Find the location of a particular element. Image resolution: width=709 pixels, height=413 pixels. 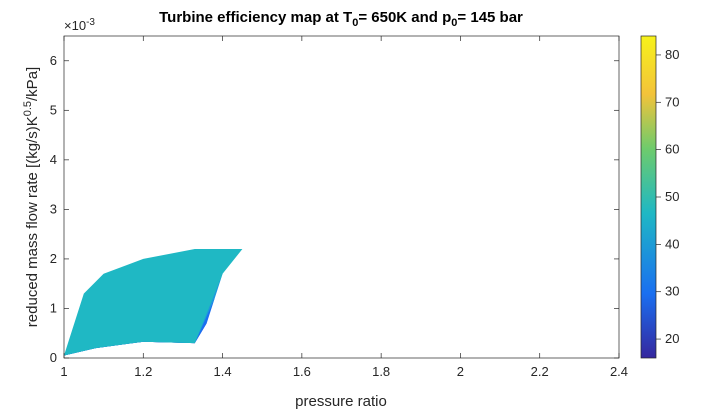

colorbar-tick-label: 50 is located at coordinates (672, 196).